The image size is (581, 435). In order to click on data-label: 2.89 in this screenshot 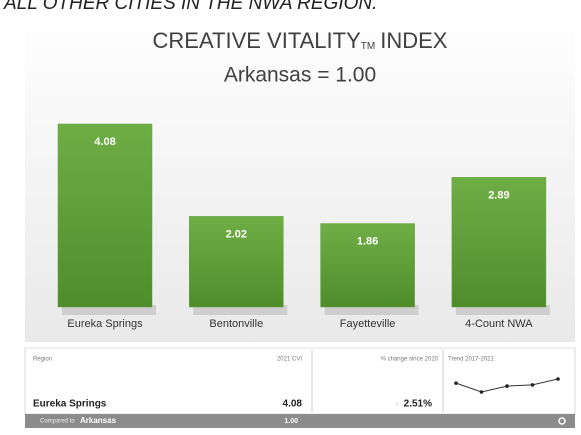, I will do `click(498, 195)`.